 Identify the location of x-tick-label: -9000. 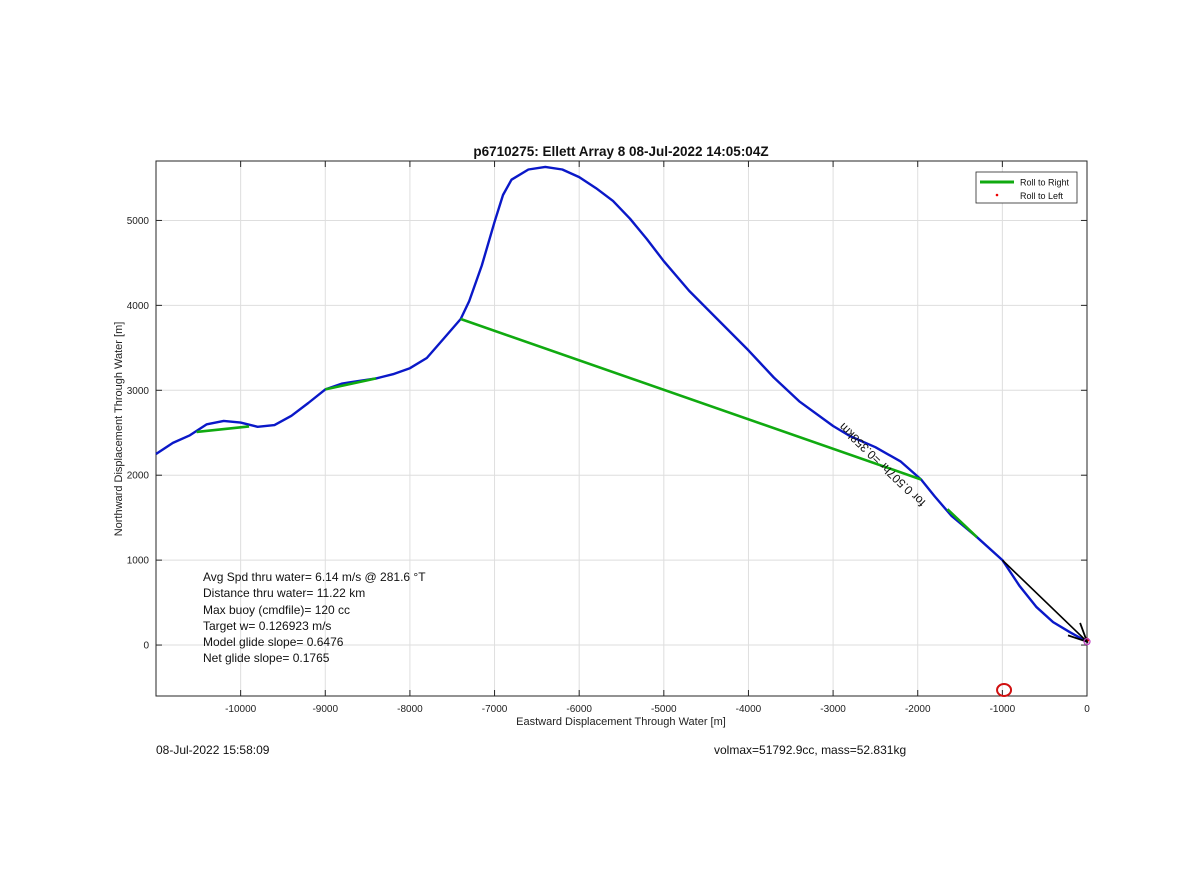
(325, 709).